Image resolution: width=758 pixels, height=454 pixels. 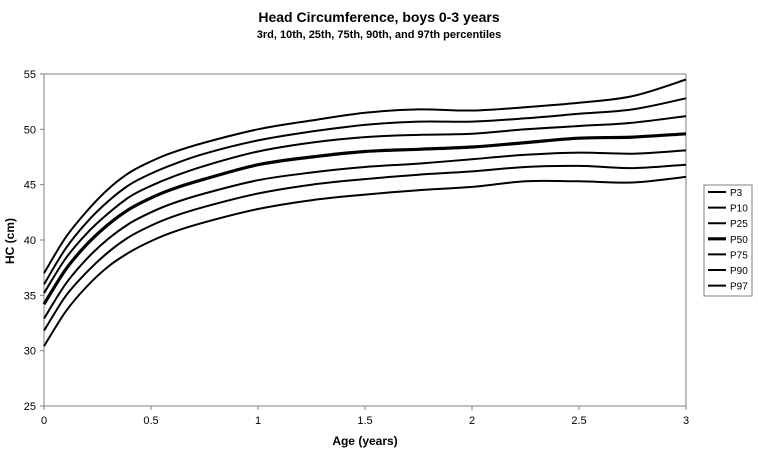 I want to click on x-tick-label: 2, so click(x=472, y=421).